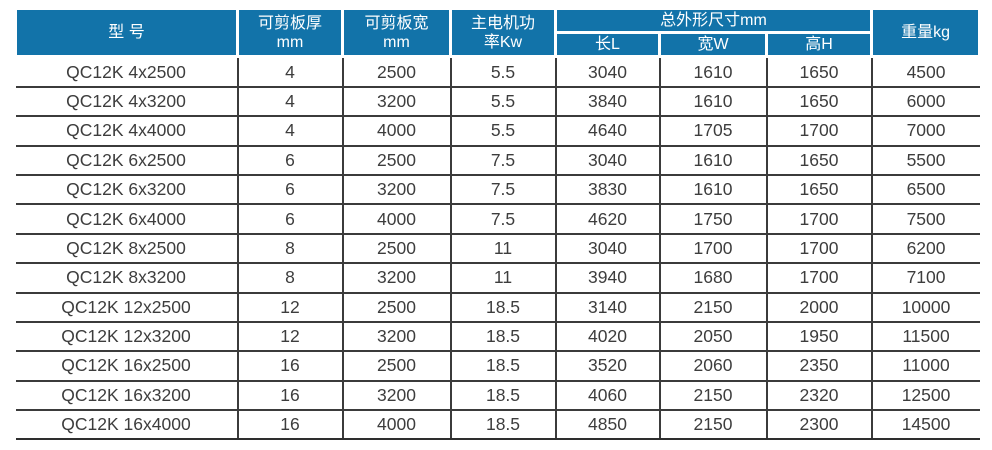  What do you see at coordinates (925, 425) in the screenshot?
I see `weight-cell: 14500` at bounding box center [925, 425].